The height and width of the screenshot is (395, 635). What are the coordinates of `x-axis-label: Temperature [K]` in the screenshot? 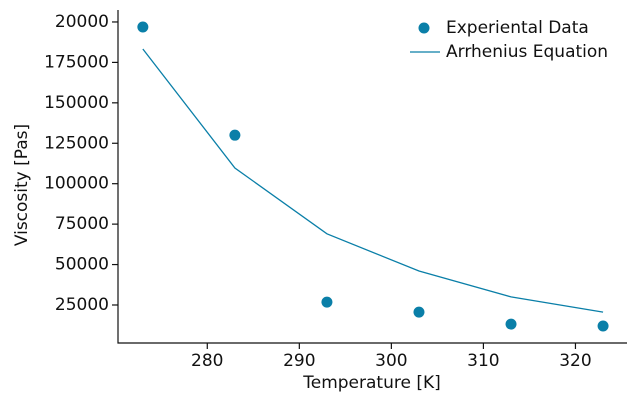 It's located at (371, 383).